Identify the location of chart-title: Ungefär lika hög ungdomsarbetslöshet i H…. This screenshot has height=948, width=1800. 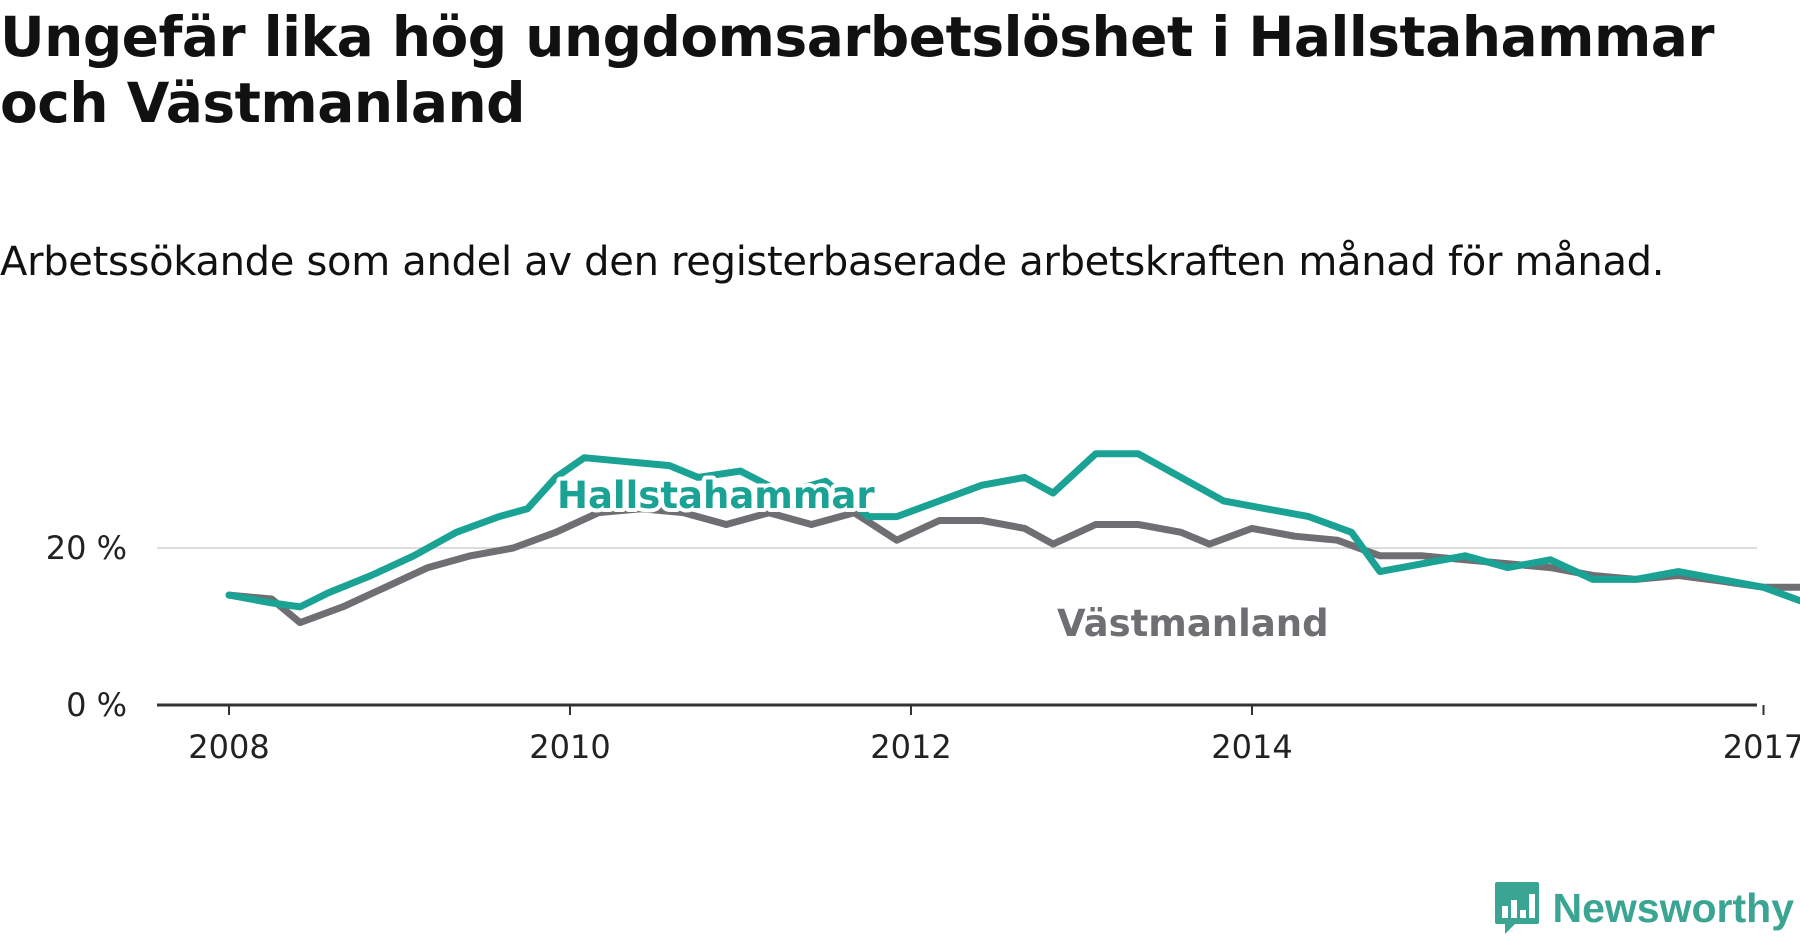
(857, 70).